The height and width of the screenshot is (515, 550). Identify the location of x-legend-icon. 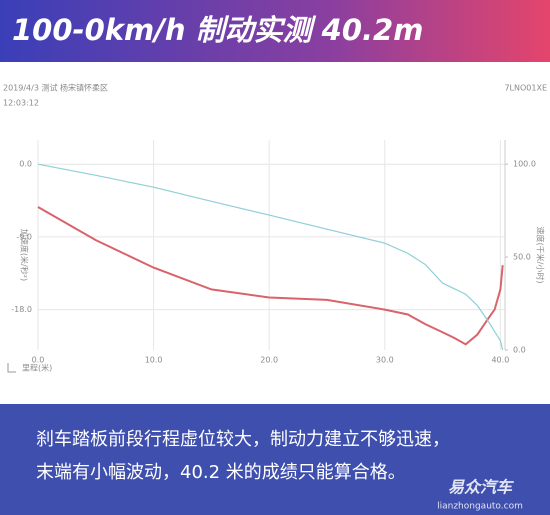
(11, 368).